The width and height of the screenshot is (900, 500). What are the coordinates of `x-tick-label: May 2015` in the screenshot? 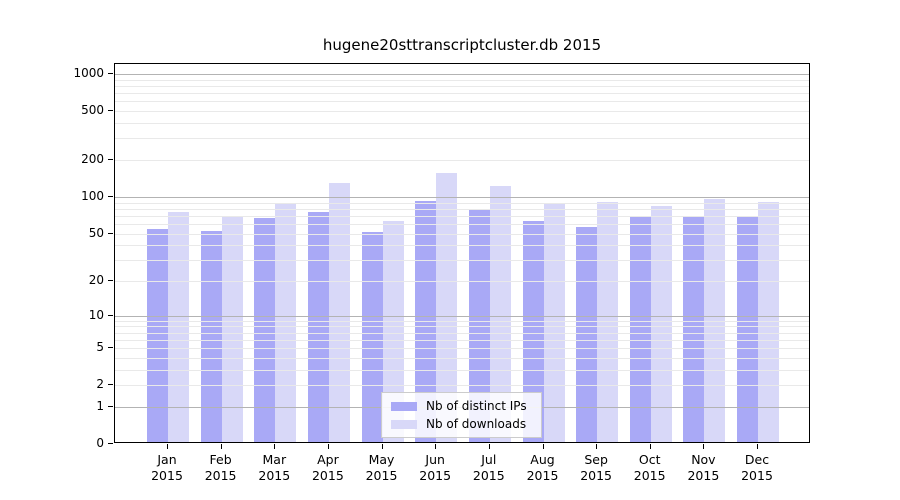 It's located at (382, 468).